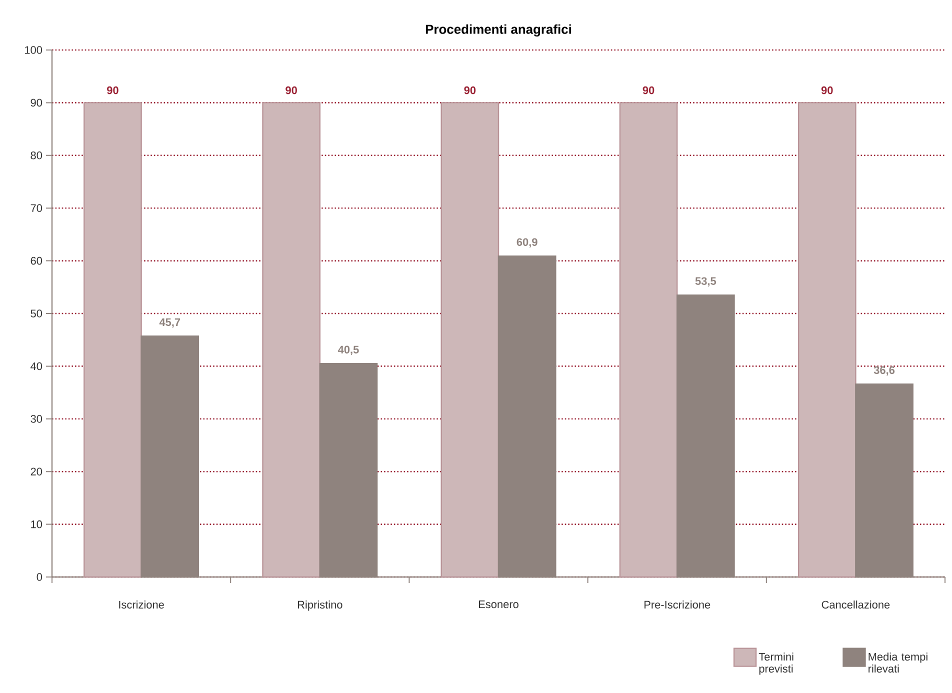 Image resolution: width=952 pixels, height=693 pixels. I want to click on x-tick-label: Pre-Iscrizione, so click(677, 604).